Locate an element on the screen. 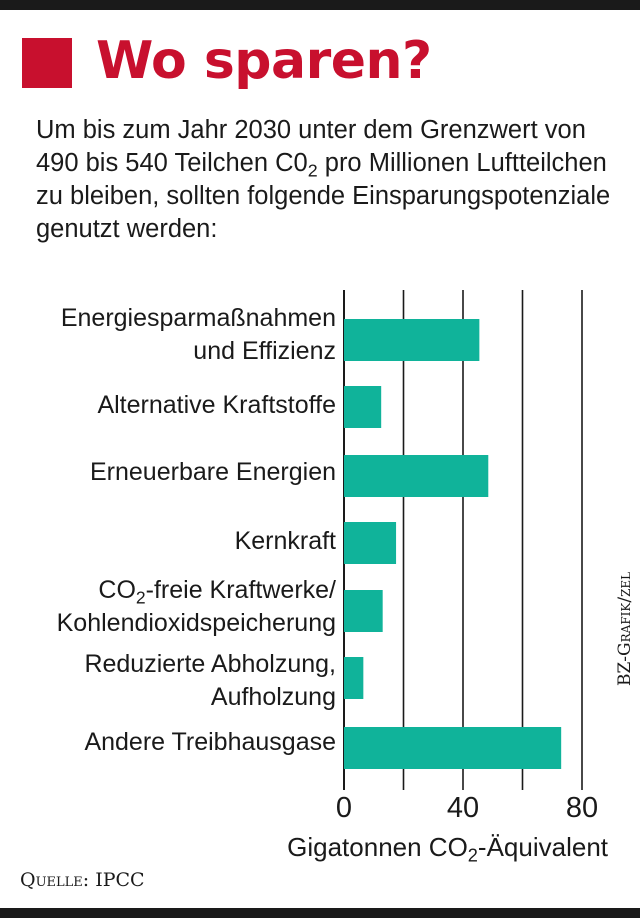 This screenshot has height=918, width=640. subtitle-subscript: 2 is located at coordinates (312, 170).